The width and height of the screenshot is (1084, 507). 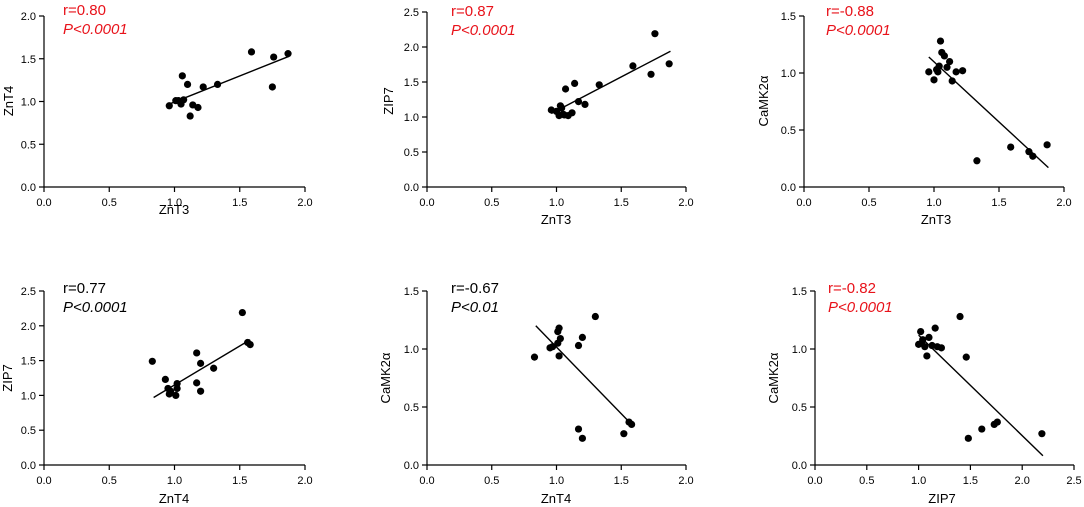 What do you see at coordinates (411, 100) in the screenshot?
I see `y-tick-labels: 0.0 0.5 1.0 1.5 2.0 2.5` at bounding box center [411, 100].